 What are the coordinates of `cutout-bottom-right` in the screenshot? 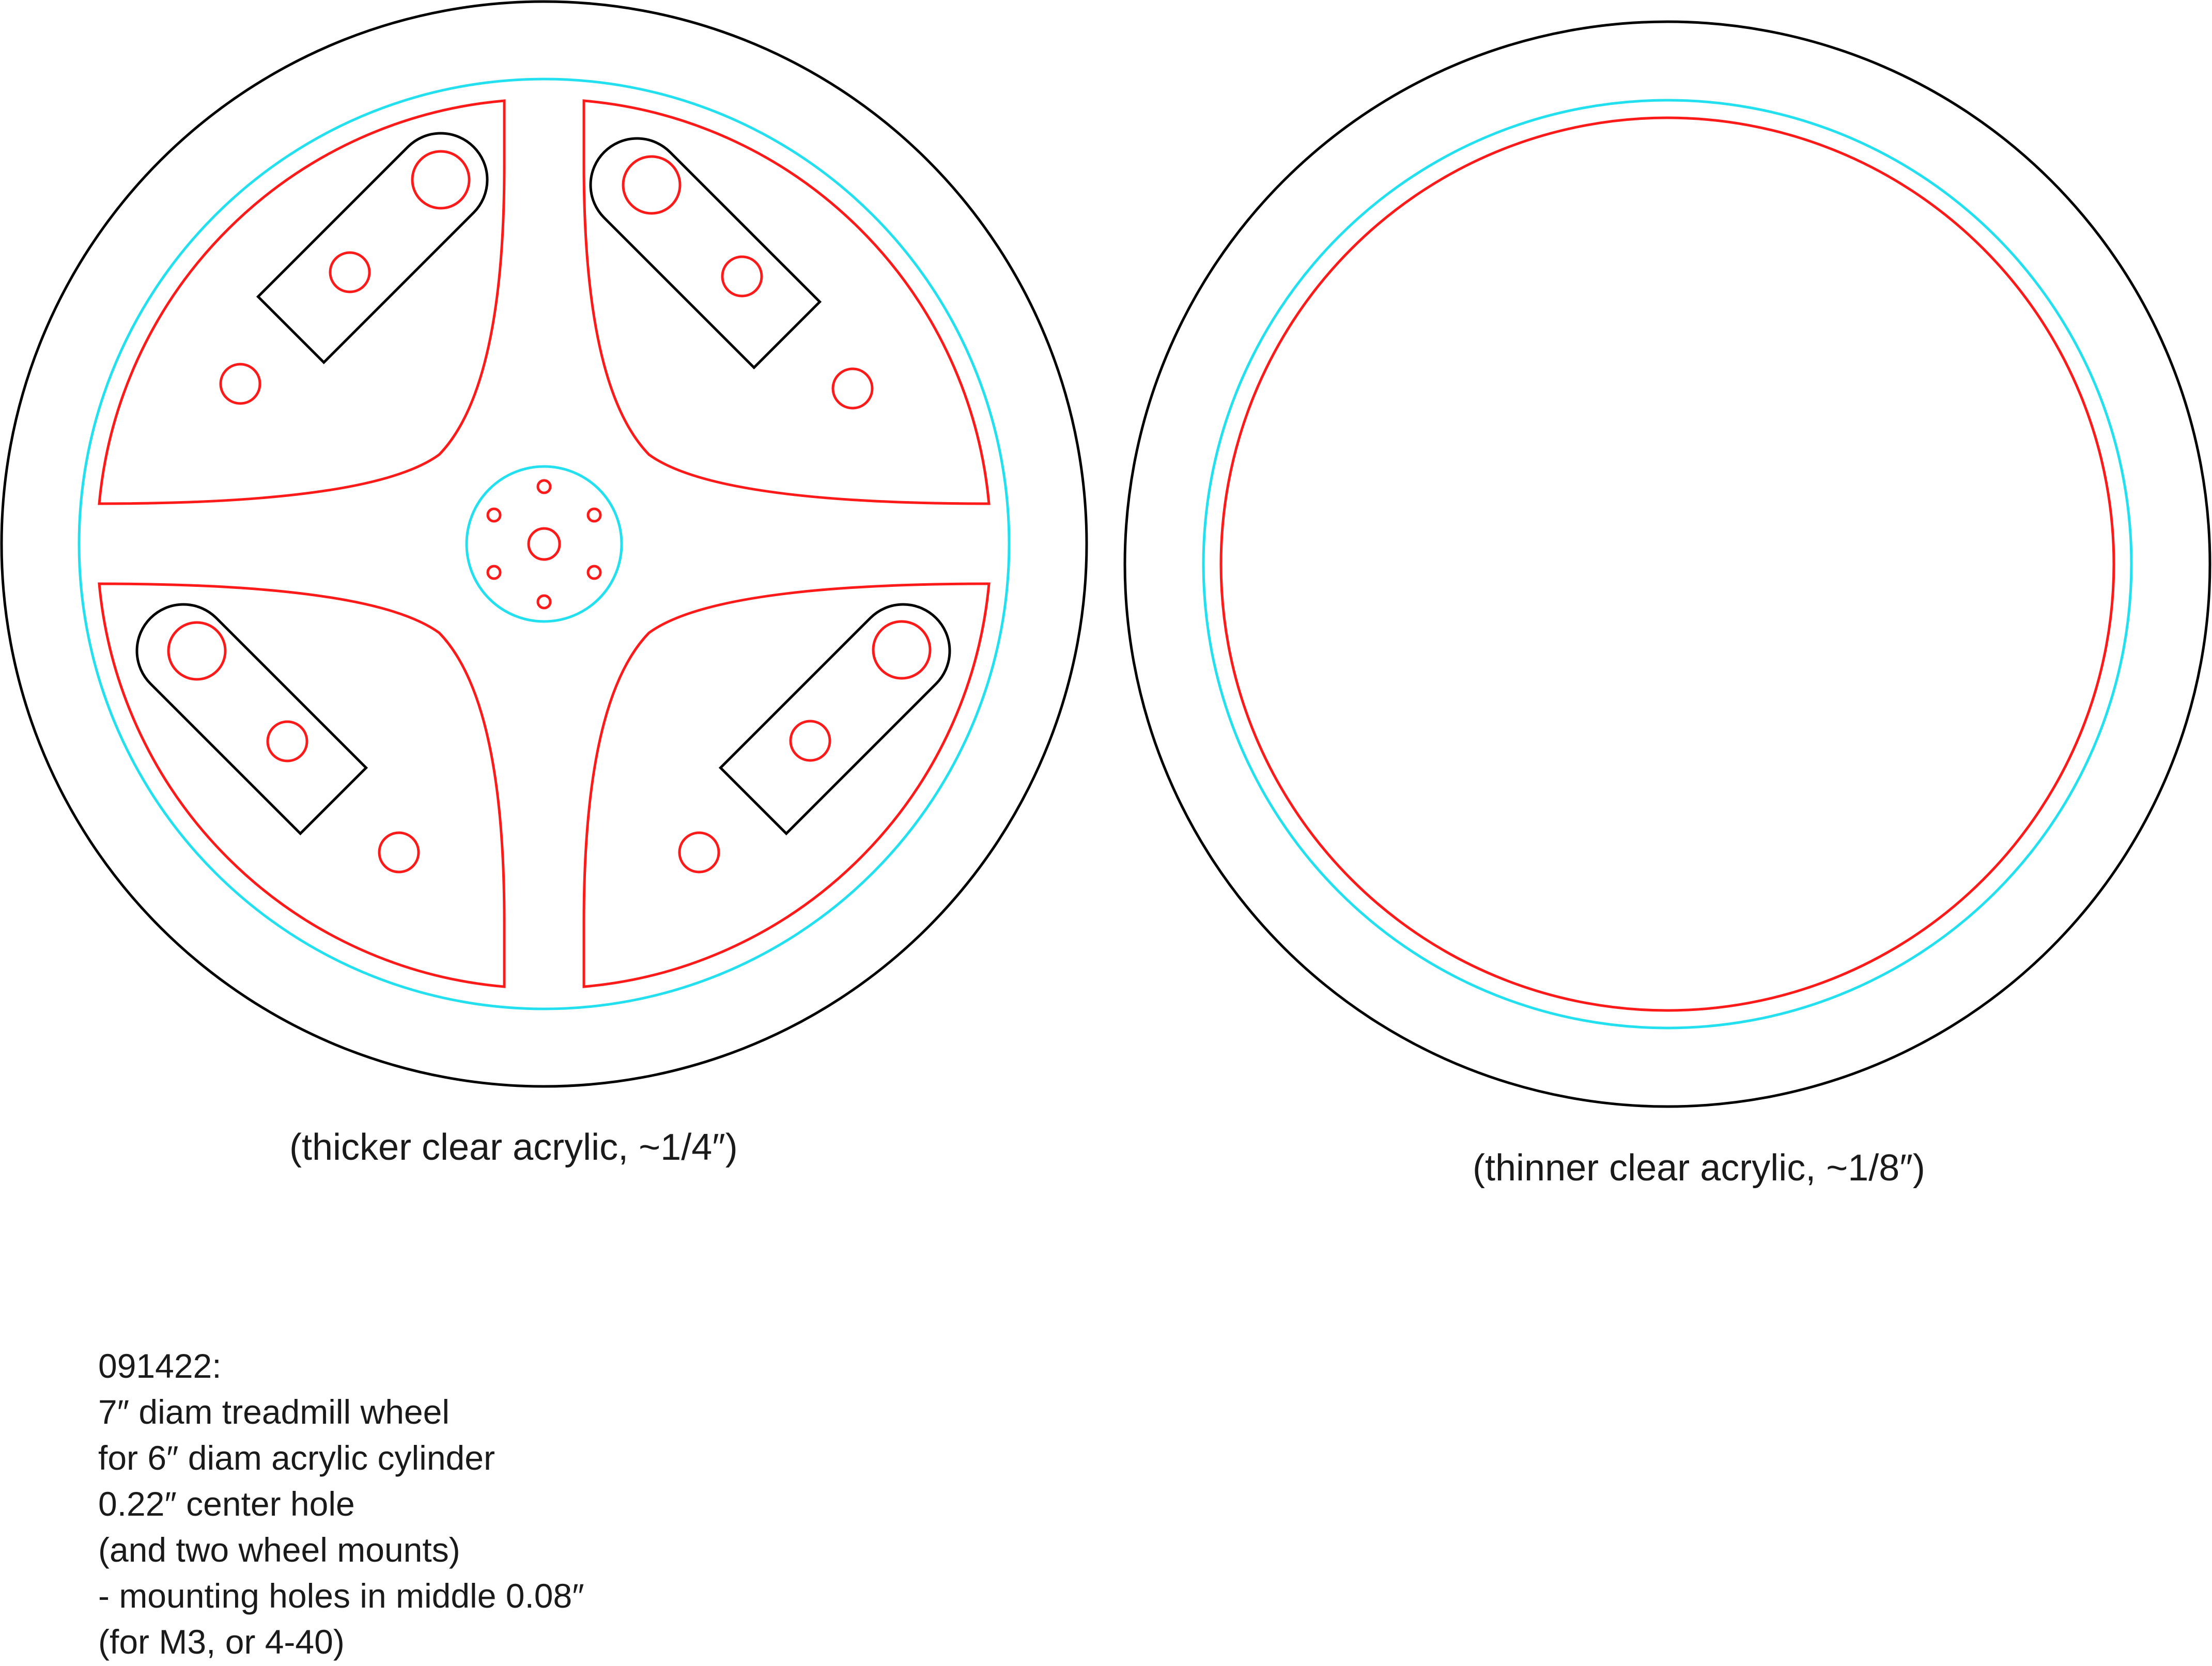 It's located at (786, 785).